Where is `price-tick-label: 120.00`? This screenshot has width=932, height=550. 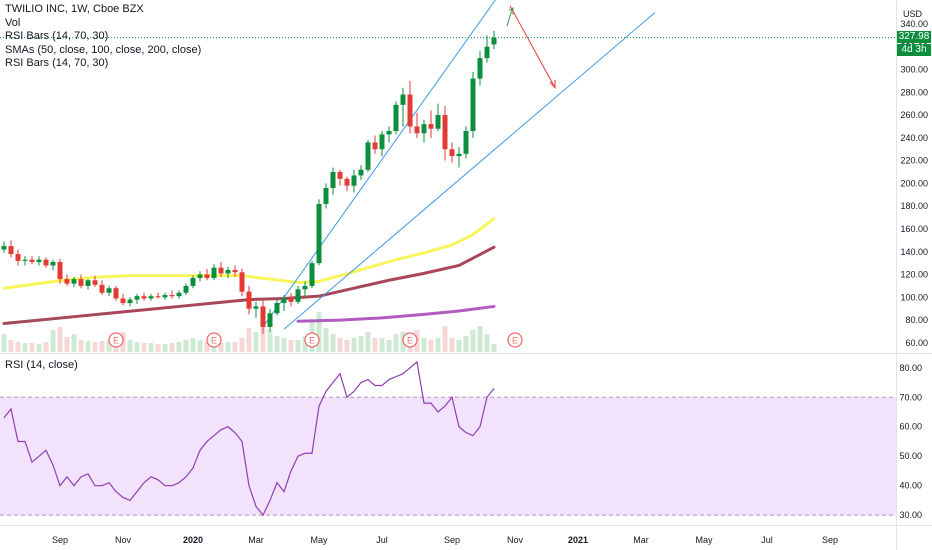
price-tick-label: 120.00 is located at coordinates (914, 275).